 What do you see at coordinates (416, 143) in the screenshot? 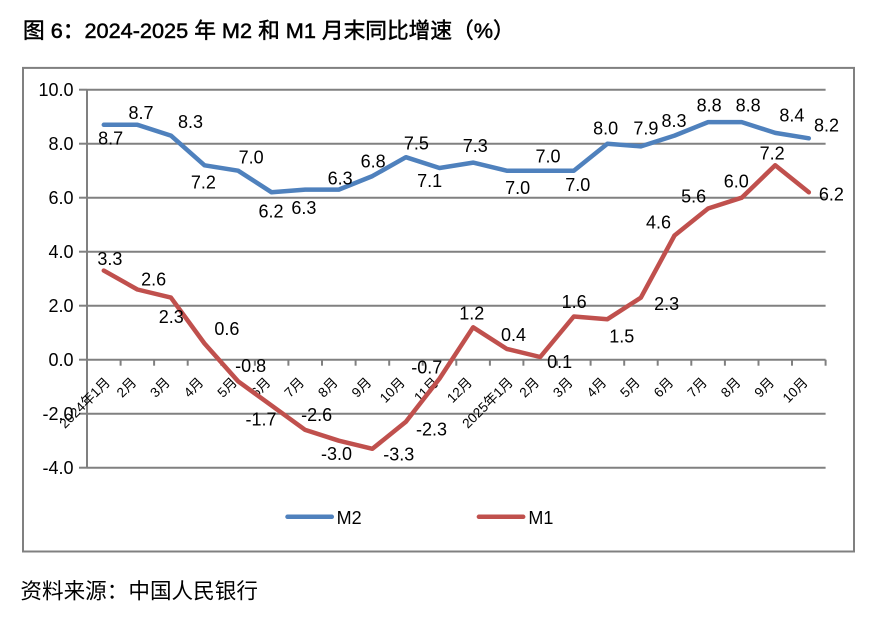
I see `svg-text: 7.5` at bounding box center [416, 143].